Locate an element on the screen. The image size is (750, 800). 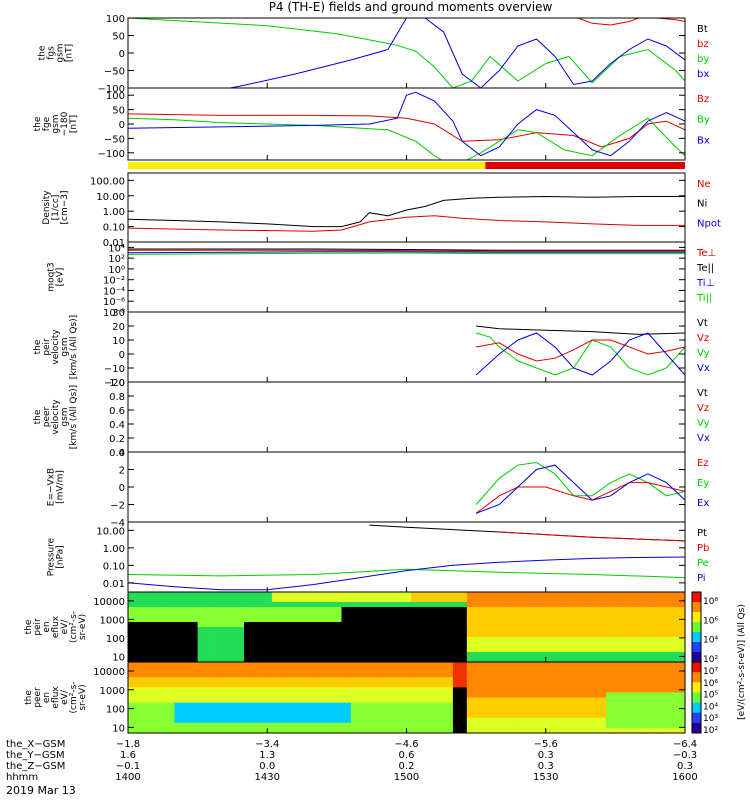
y-tick-label-peer_vel-1: 0.8 is located at coordinates (117, 397).